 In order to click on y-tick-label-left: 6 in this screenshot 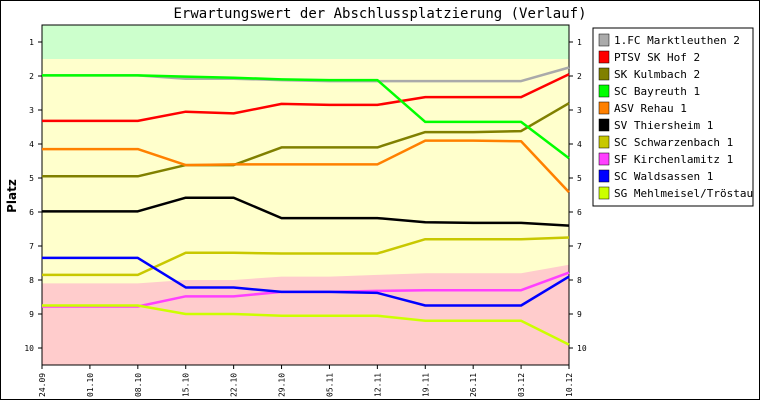, I will do `click(31, 212)`.